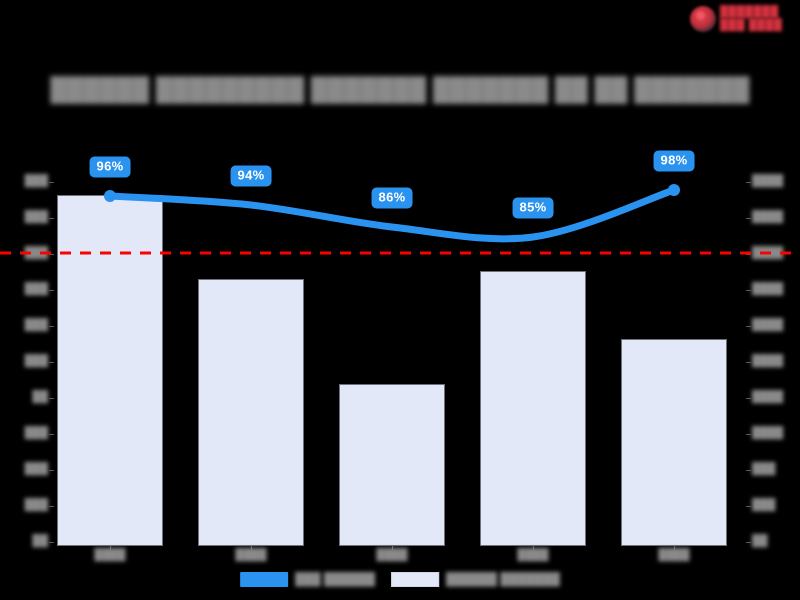 This screenshot has width=800, height=600. What do you see at coordinates (392, 214) in the screenshot?
I see `trend-line-series` at bounding box center [392, 214].